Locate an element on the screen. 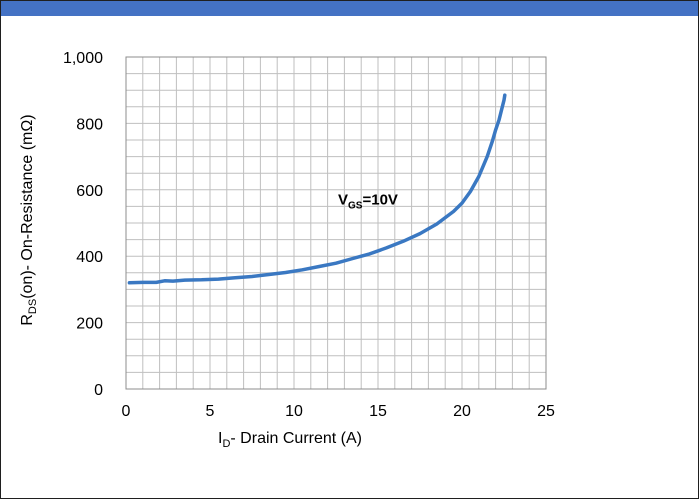  y-axis-title-main: R is located at coordinates (27, 320).